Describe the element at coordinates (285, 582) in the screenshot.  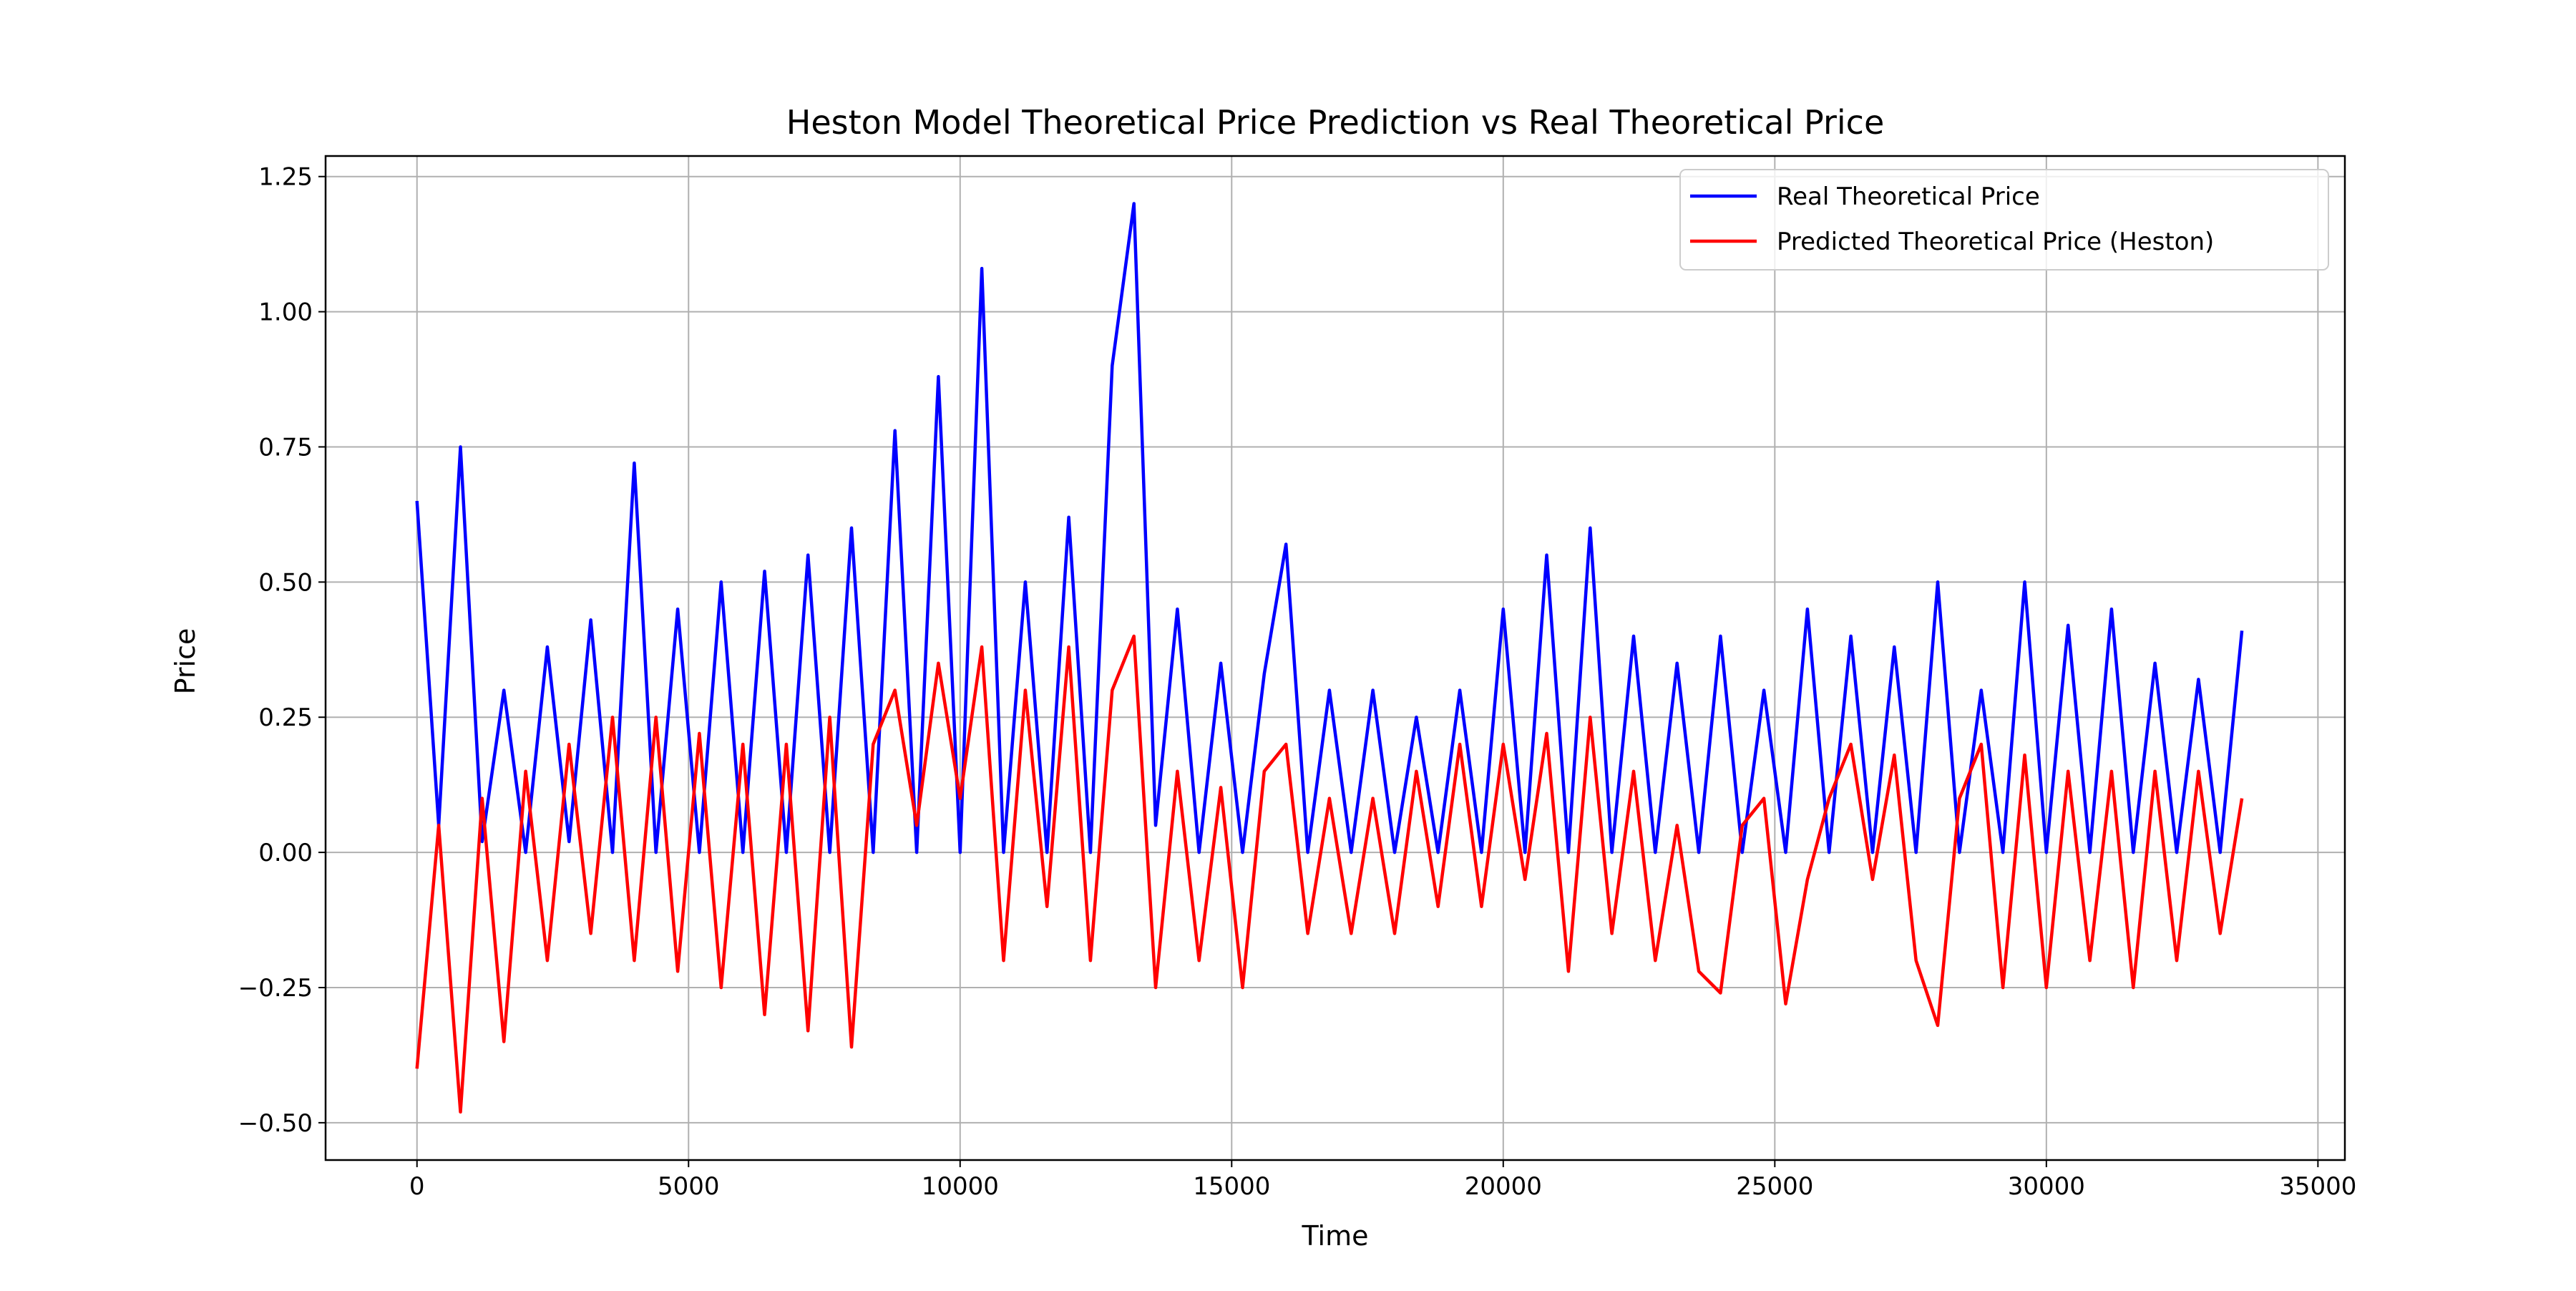
I see `y-tick-label: 0.50` at that location.